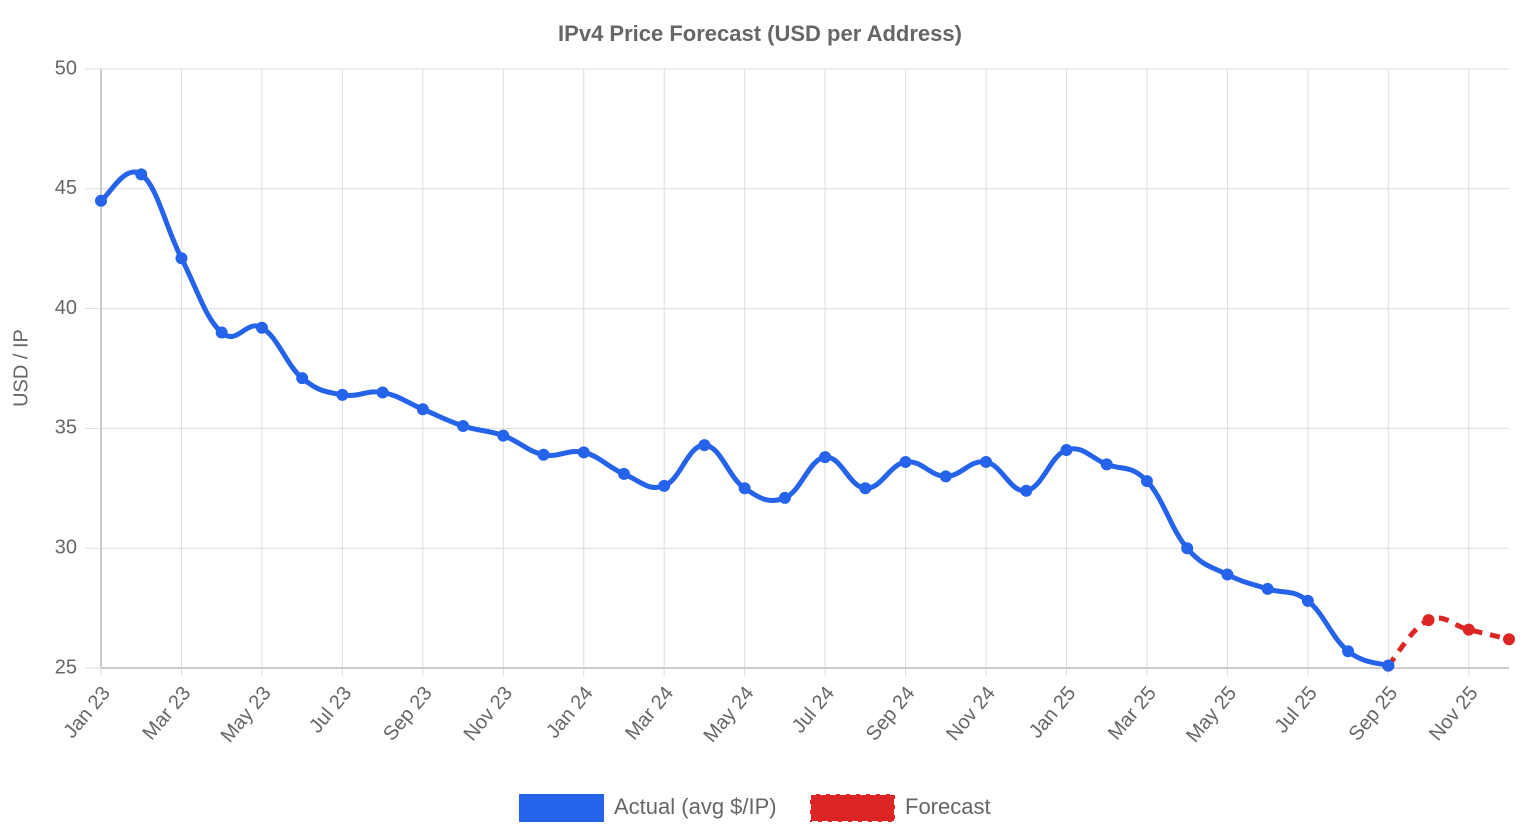  I want to click on x-tick-label: May 24, so click(729, 714).